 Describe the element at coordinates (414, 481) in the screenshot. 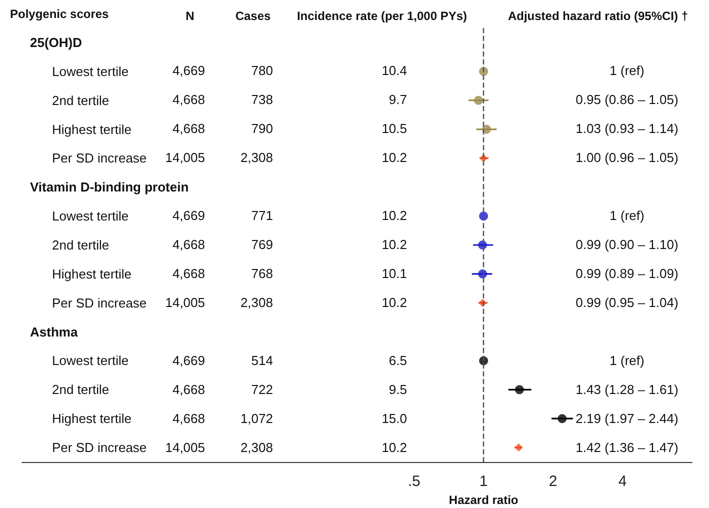

I see `x-tick-label: .5` at that location.